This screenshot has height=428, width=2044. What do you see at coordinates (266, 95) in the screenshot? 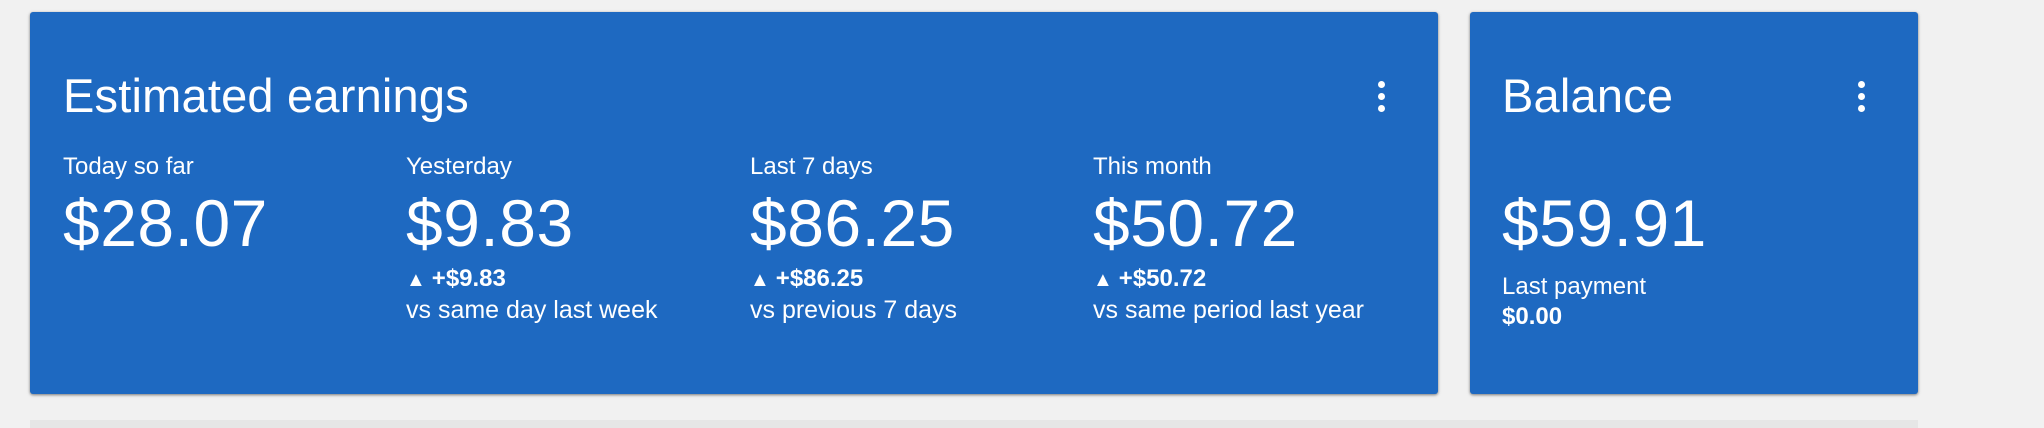
I see `earnings-card-title: Estimated earnings` at bounding box center [266, 95].